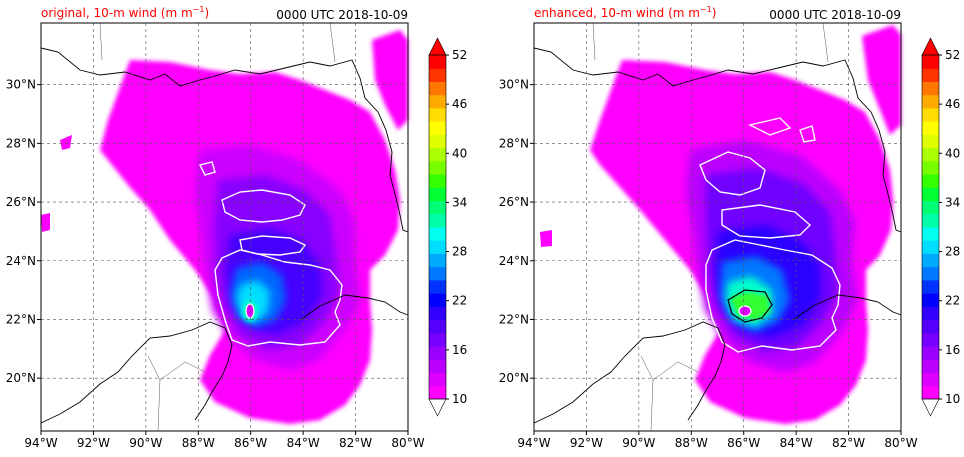  Describe the element at coordinates (835, 15) in the screenshot. I see `panel-title-right: 0000 UTC 2018-10-09` at that location.